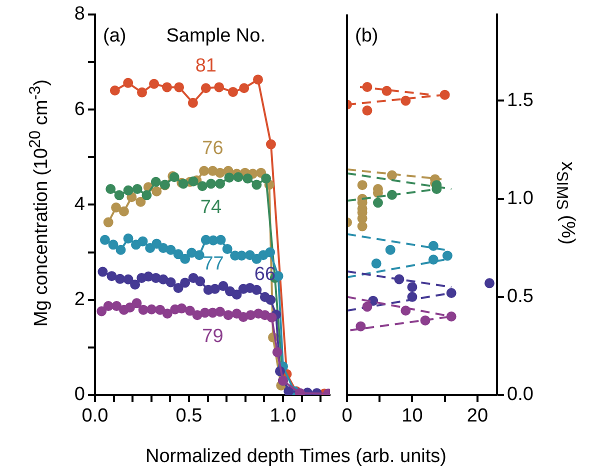 This screenshot has width=592, height=472. Describe the element at coordinates (95, 416) in the screenshot. I see `x-tick-label: 0.0` at that location.